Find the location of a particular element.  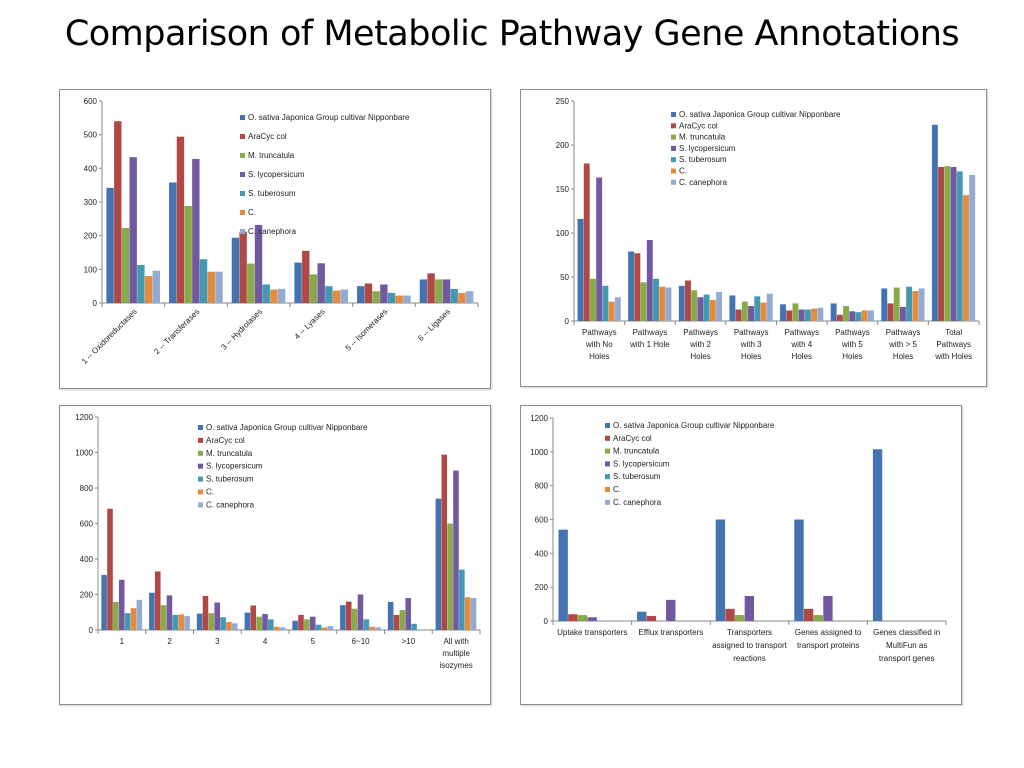

x-category-label: Pathways with 5 Holes is located at coordinates (852, 344).